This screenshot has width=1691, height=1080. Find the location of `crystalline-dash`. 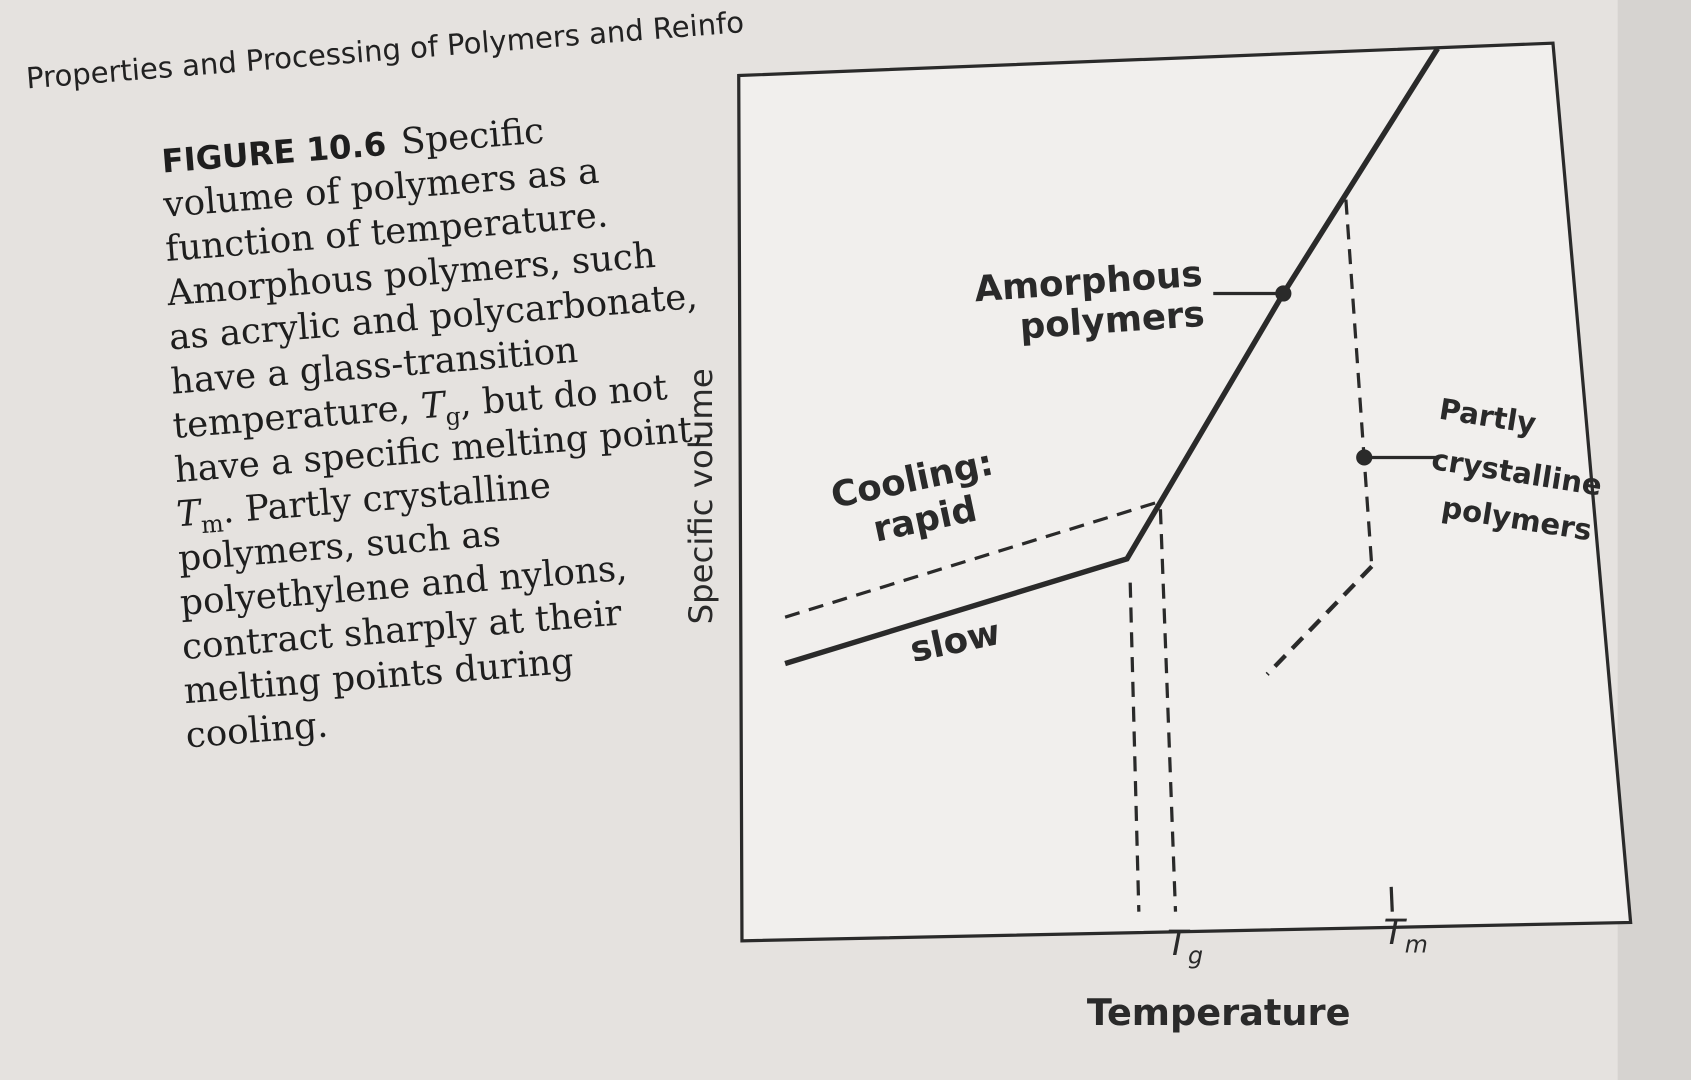

crystalline-dash is located at coordinates (1319, 620).